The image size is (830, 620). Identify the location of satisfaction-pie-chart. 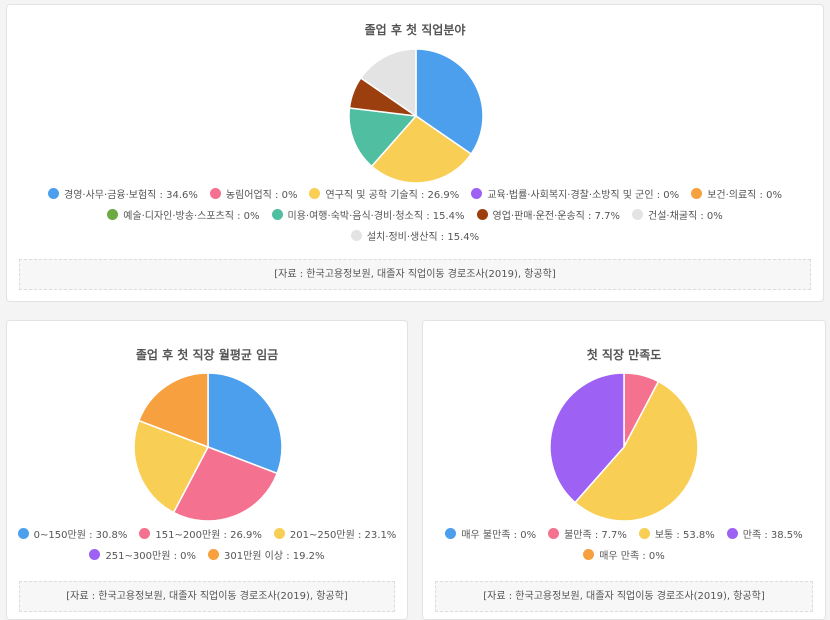
(624, 447).